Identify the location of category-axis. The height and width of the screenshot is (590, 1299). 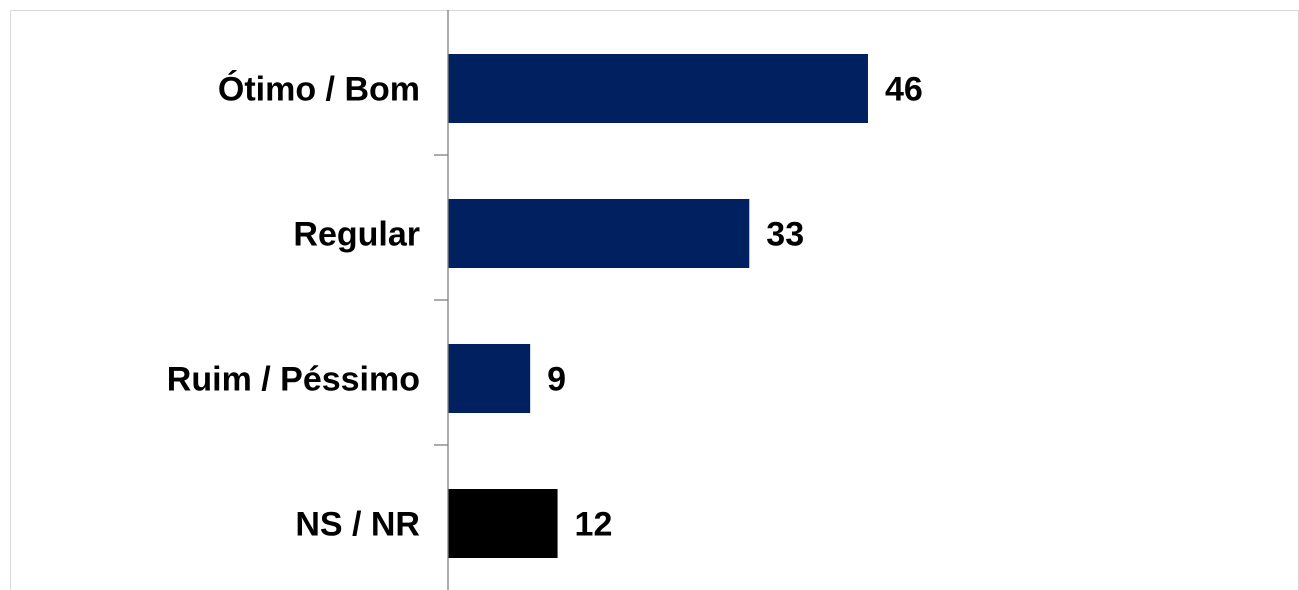
(441, 300).